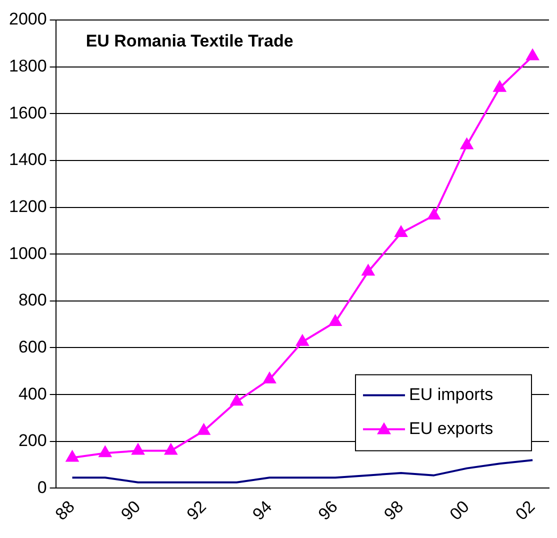 The image size is (557, 538). I want to click on y-tick-label: 2000, so click(27, 19).